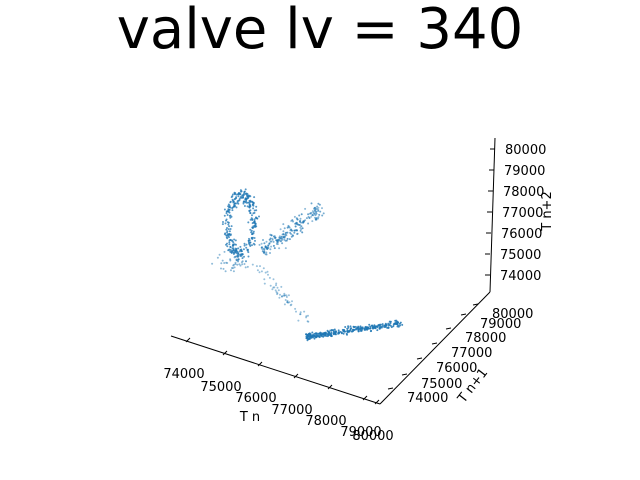 The width and height of the screenshot is (640, 480). Describe the element at coordinates (441, 384) in the screenshot. I see `y-axis-tick-label: 75000` at that location.